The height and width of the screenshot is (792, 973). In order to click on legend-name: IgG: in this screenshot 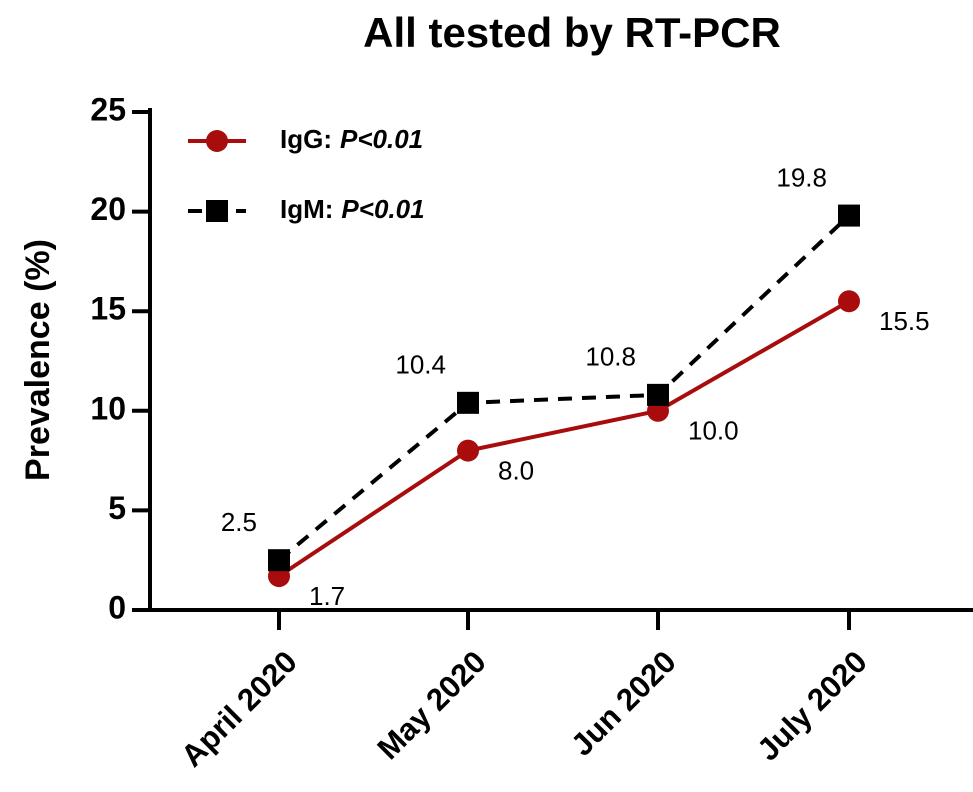, I will do `click(306, 139)`.